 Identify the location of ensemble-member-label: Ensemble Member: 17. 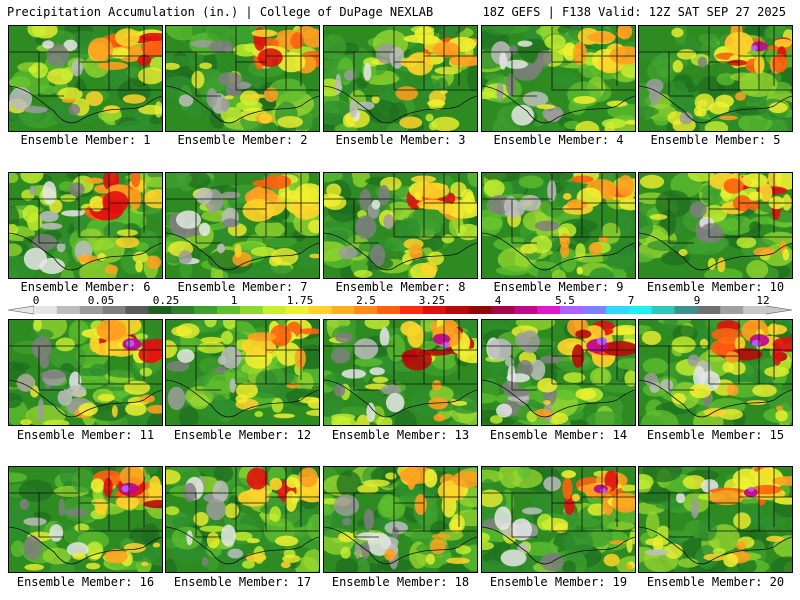
(242, 582).